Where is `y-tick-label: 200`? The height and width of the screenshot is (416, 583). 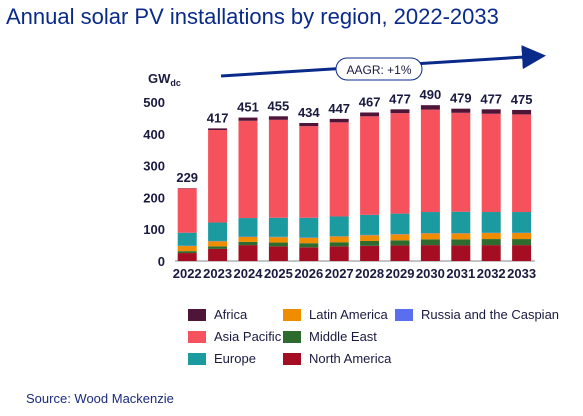 y-tick-label: 200 is located at coordinates (154, 197).